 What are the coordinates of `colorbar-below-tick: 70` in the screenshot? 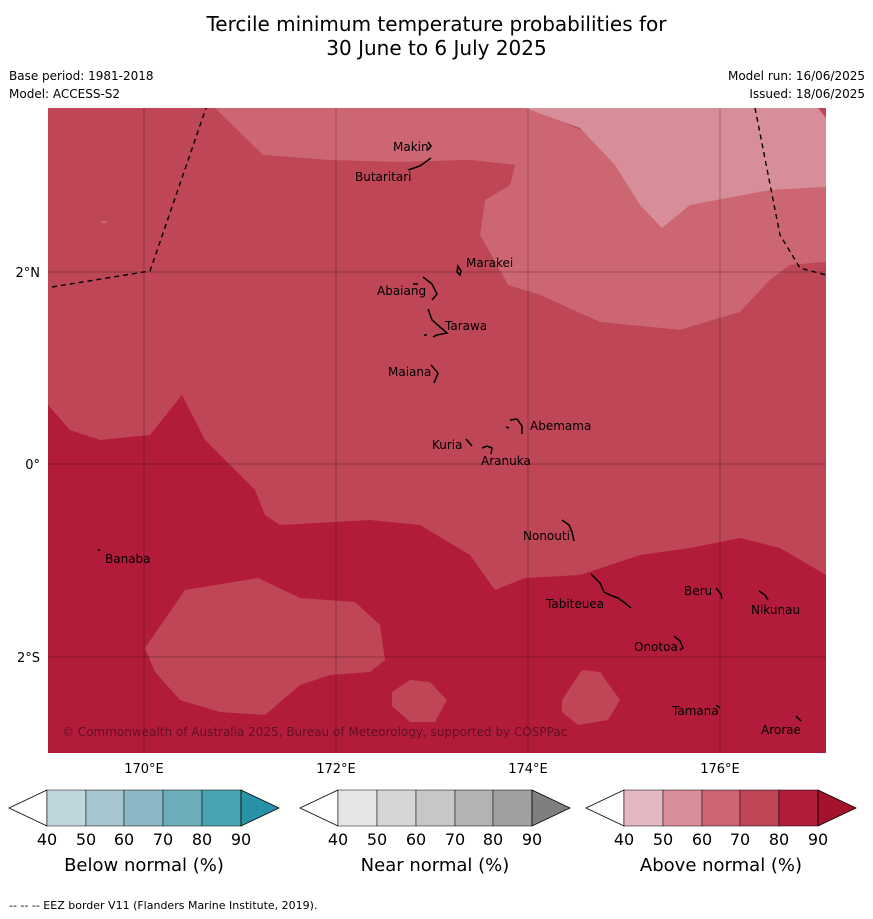 It's located at (163, 839).